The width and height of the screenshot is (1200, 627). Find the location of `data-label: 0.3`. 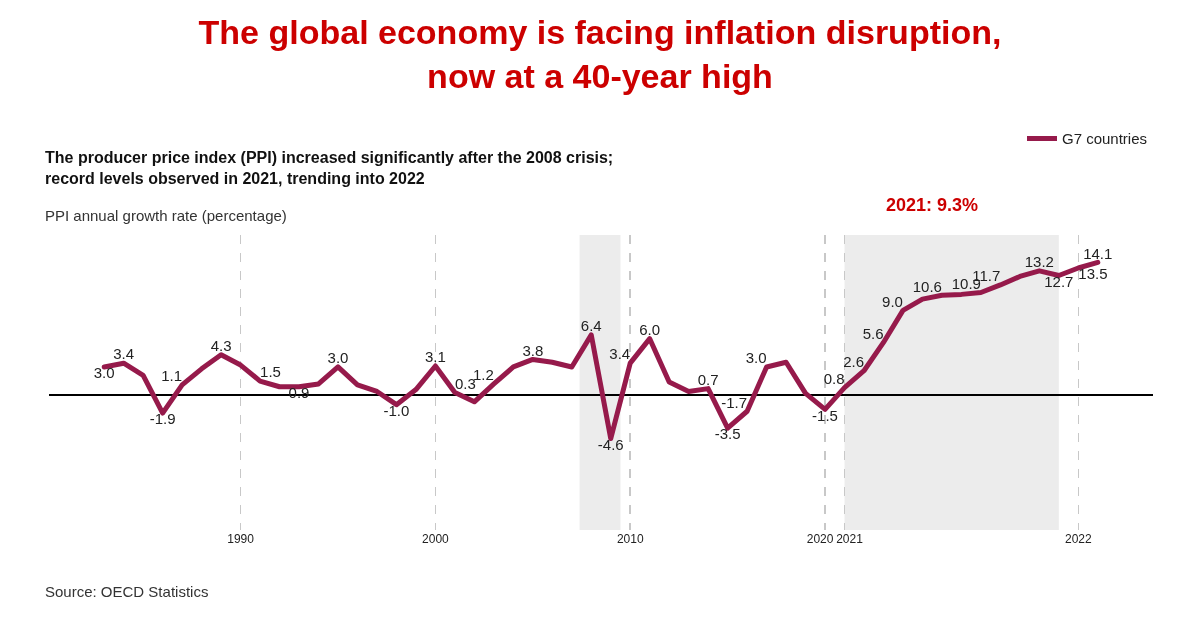

data-label: 0.3 is located at coordinates (465, 383).